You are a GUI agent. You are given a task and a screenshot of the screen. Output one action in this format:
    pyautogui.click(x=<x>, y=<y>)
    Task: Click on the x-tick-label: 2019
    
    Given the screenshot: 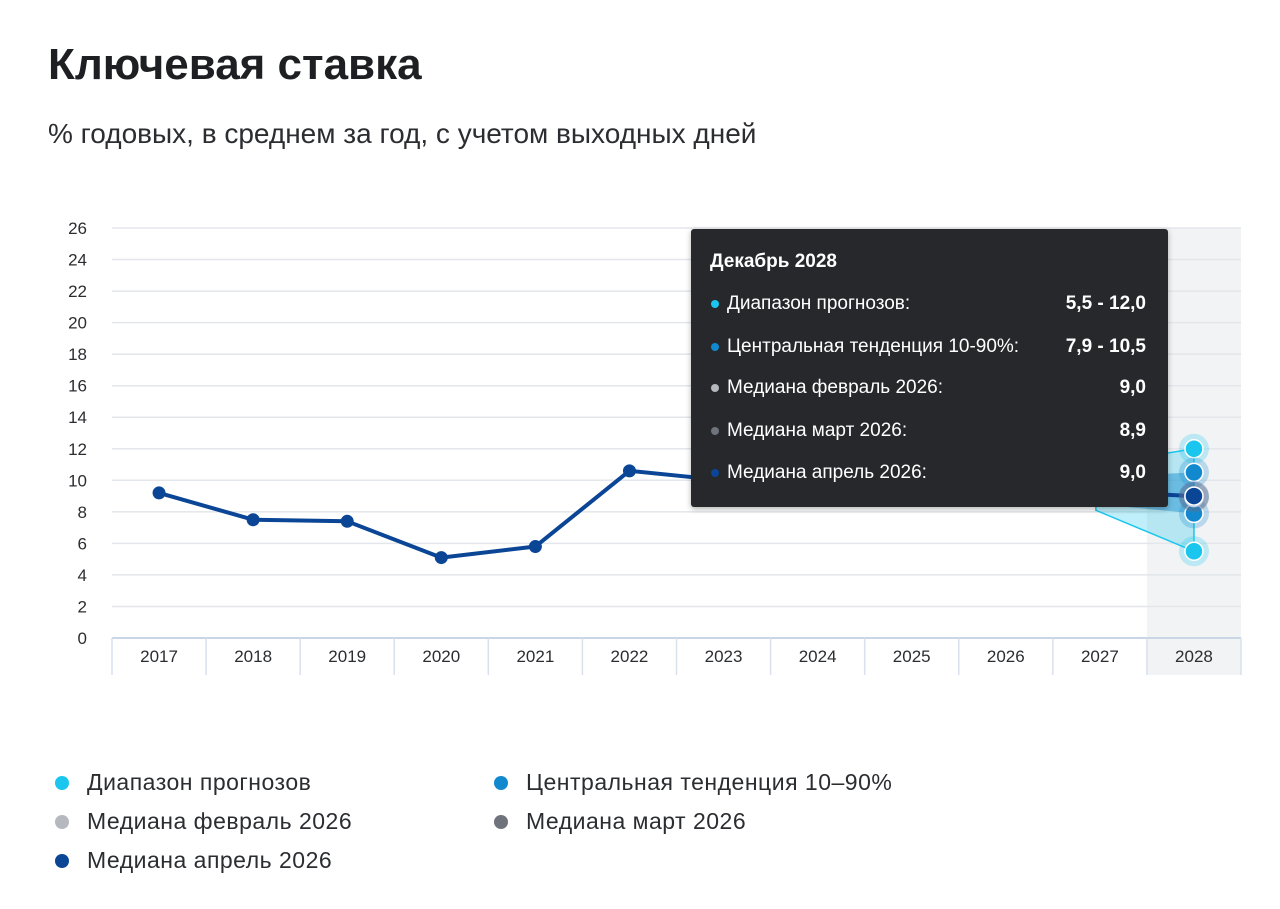 What is the action you would take?
    pyautogui.click(x=347, y=656)
    